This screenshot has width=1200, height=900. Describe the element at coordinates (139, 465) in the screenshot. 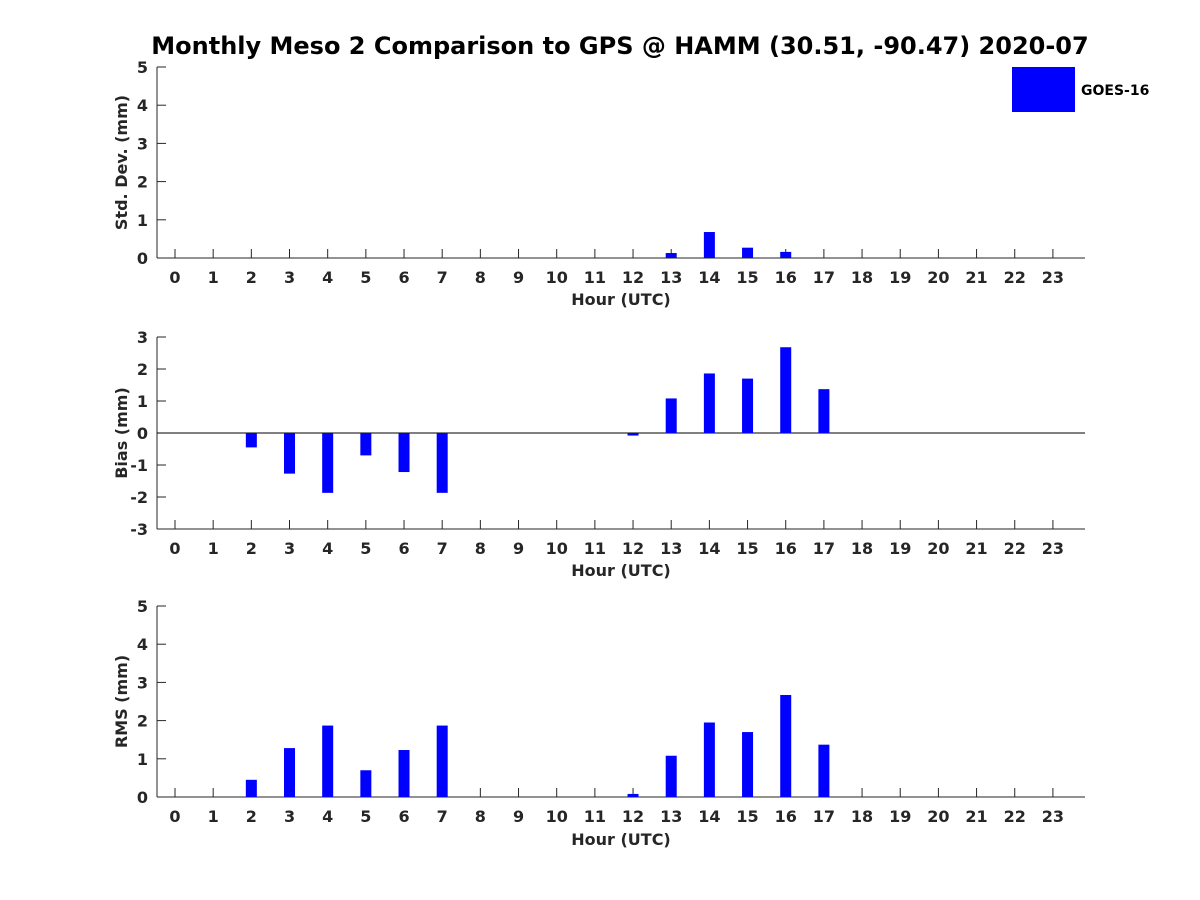

I see `y-tick-label: -1` at that location.